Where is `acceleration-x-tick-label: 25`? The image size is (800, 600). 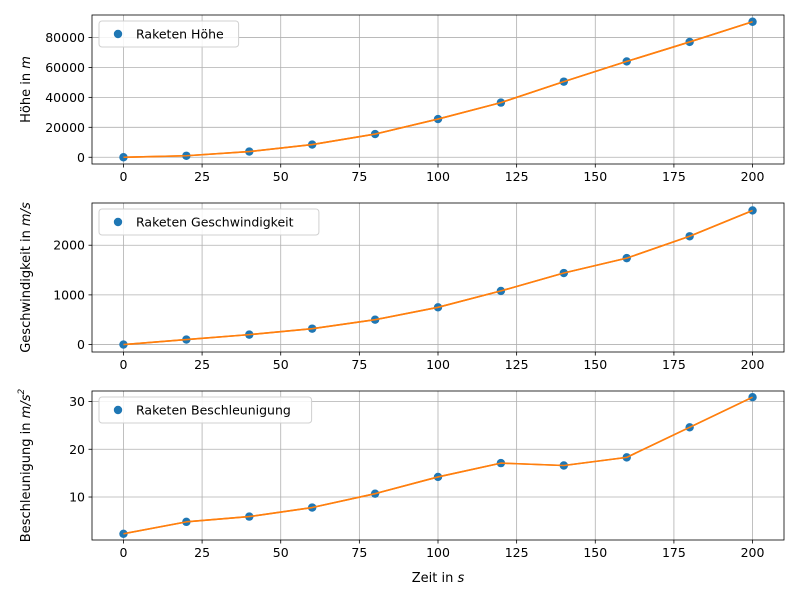
acceleration-x-tick-label: 25 is located at coordinates (202, 552).